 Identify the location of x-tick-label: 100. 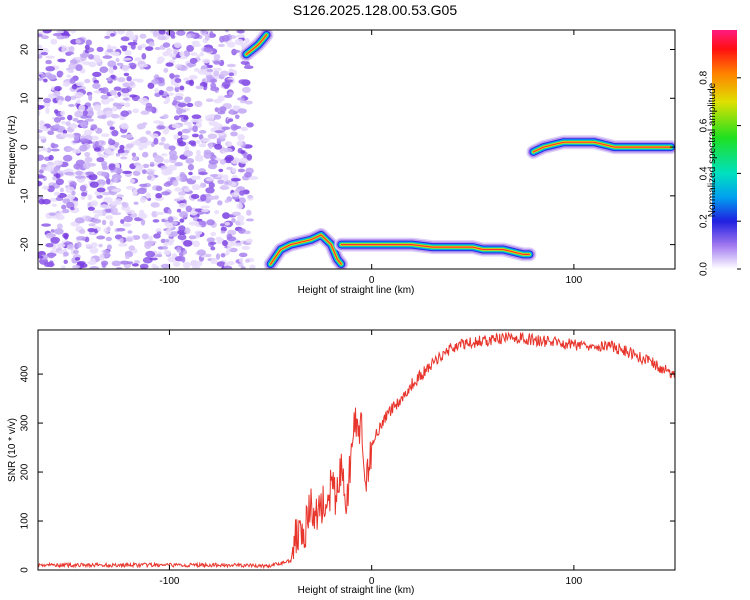
(574, 581).